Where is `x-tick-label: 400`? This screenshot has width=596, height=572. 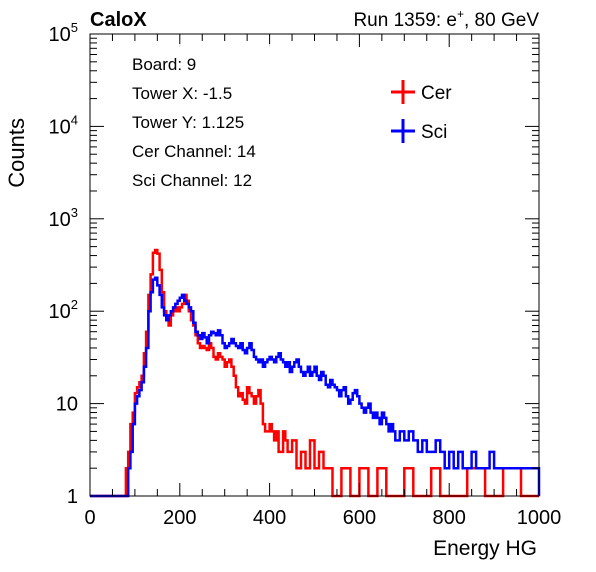 x-tick-label: 400 is located at coordinates (269, 518).